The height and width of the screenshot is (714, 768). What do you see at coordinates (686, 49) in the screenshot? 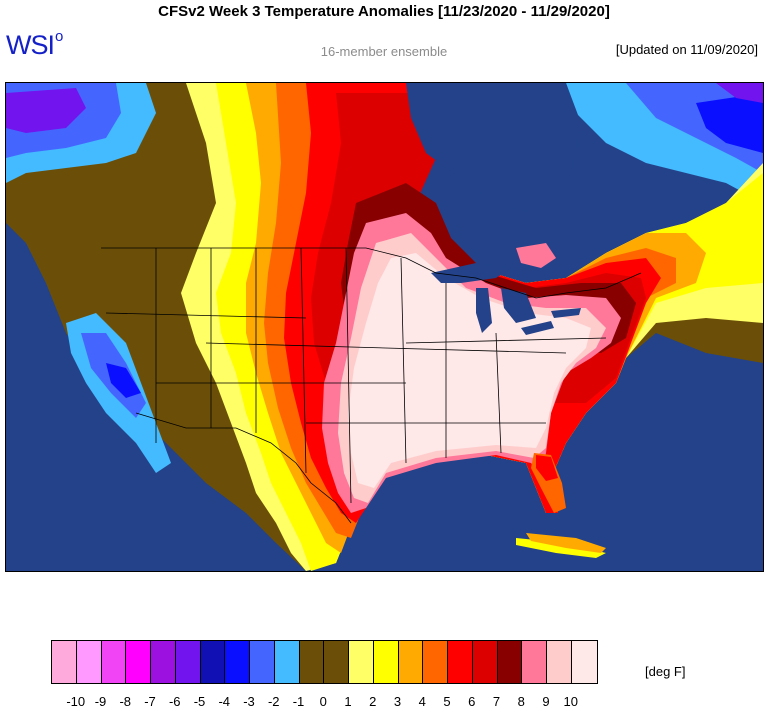
I see `updated-date: [Updated on 11/09/2020]` at bounding box center [686, 49].